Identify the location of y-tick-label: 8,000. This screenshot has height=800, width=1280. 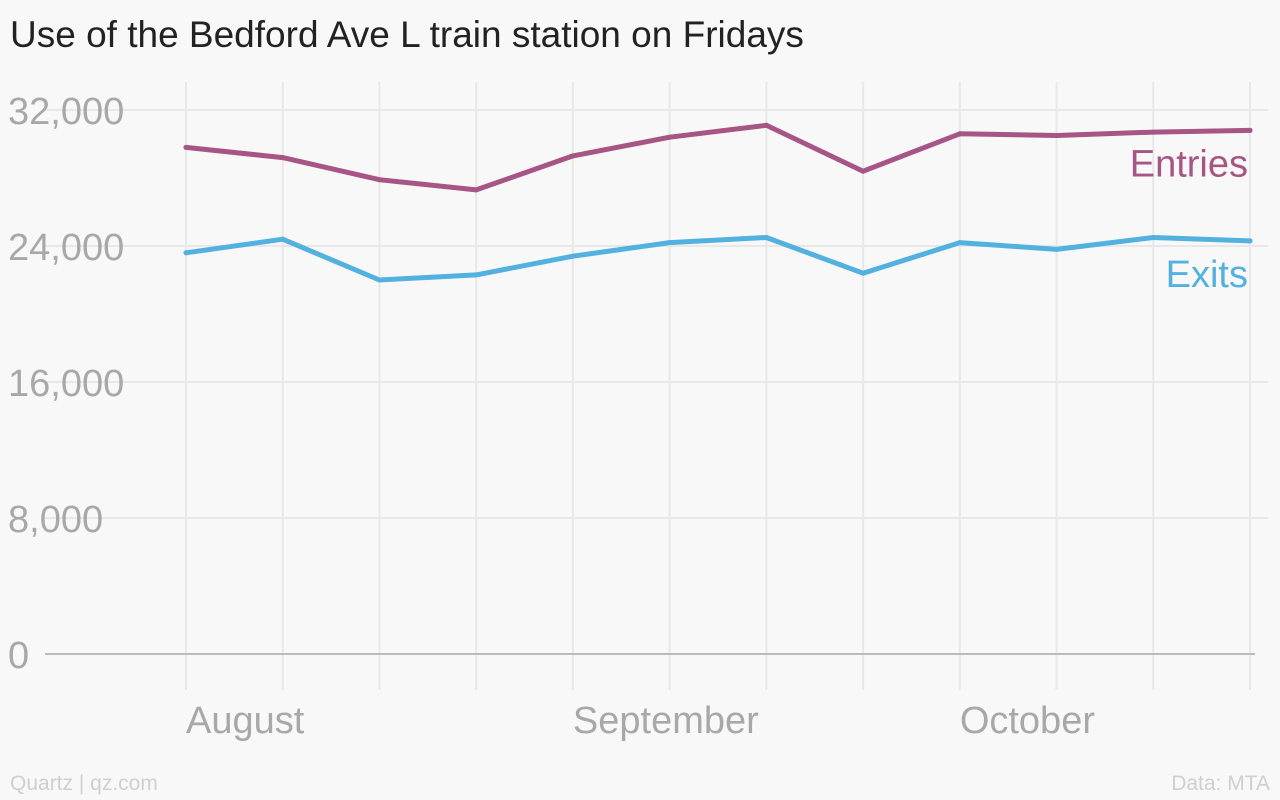
(55, 520).